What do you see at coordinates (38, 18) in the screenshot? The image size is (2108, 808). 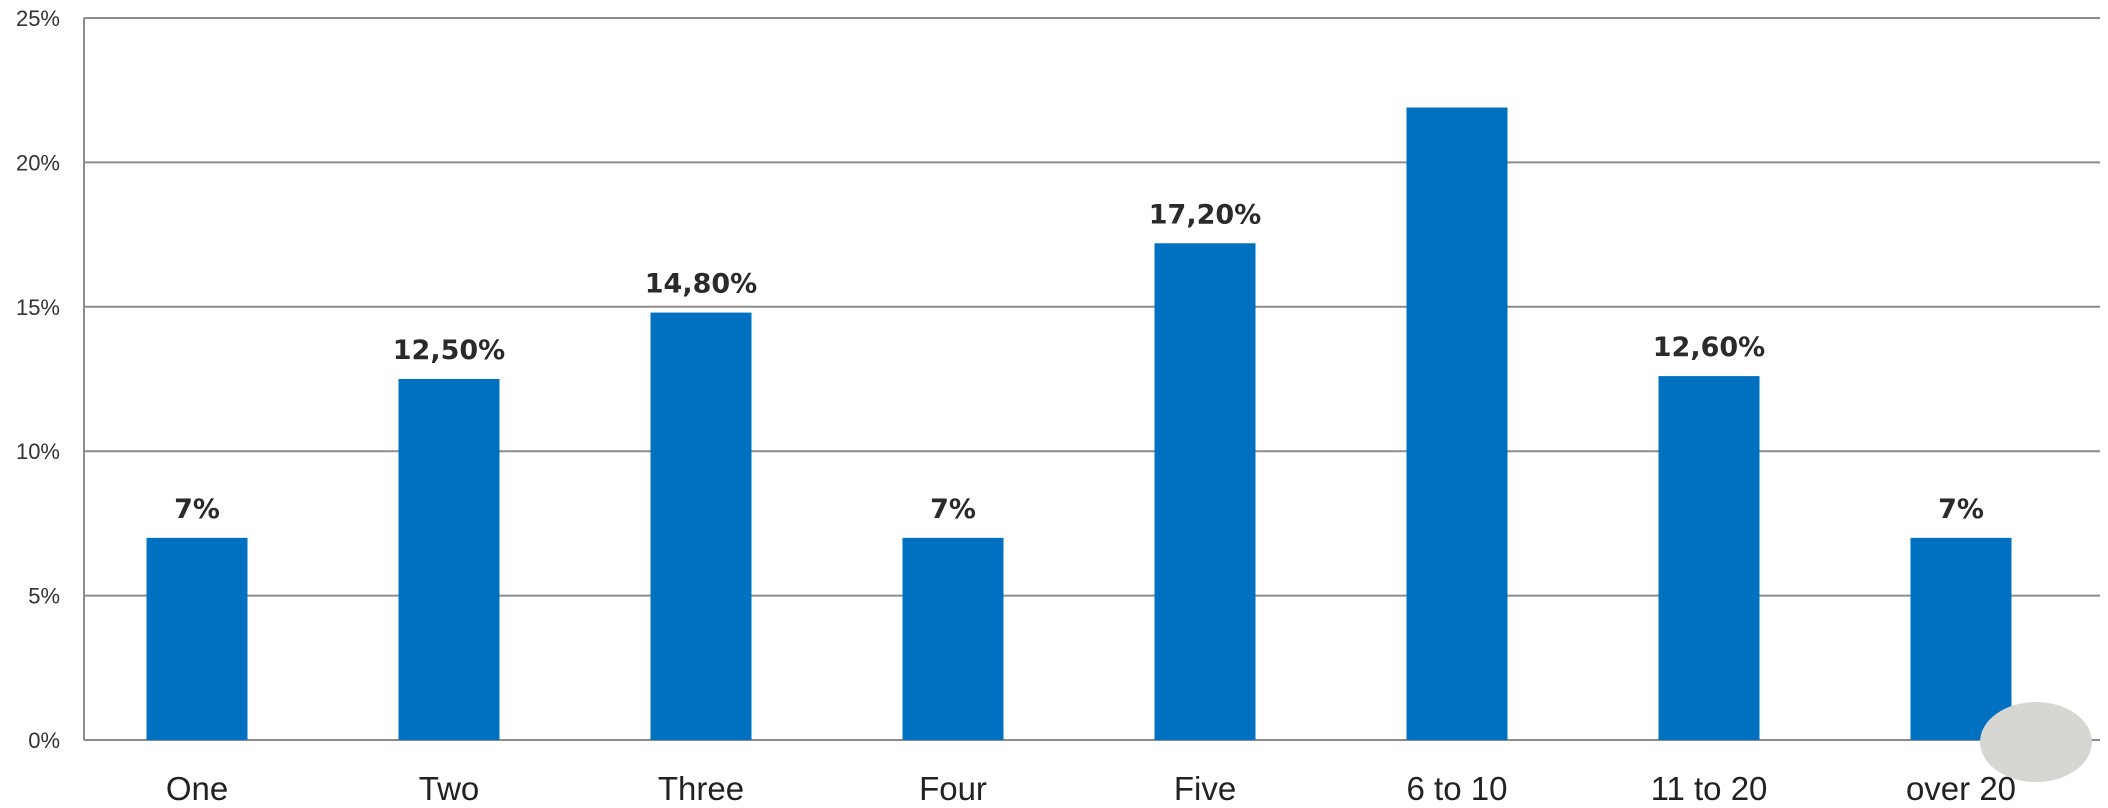 I see `y-tick-label: 25%` at bounding box center [38, 18].